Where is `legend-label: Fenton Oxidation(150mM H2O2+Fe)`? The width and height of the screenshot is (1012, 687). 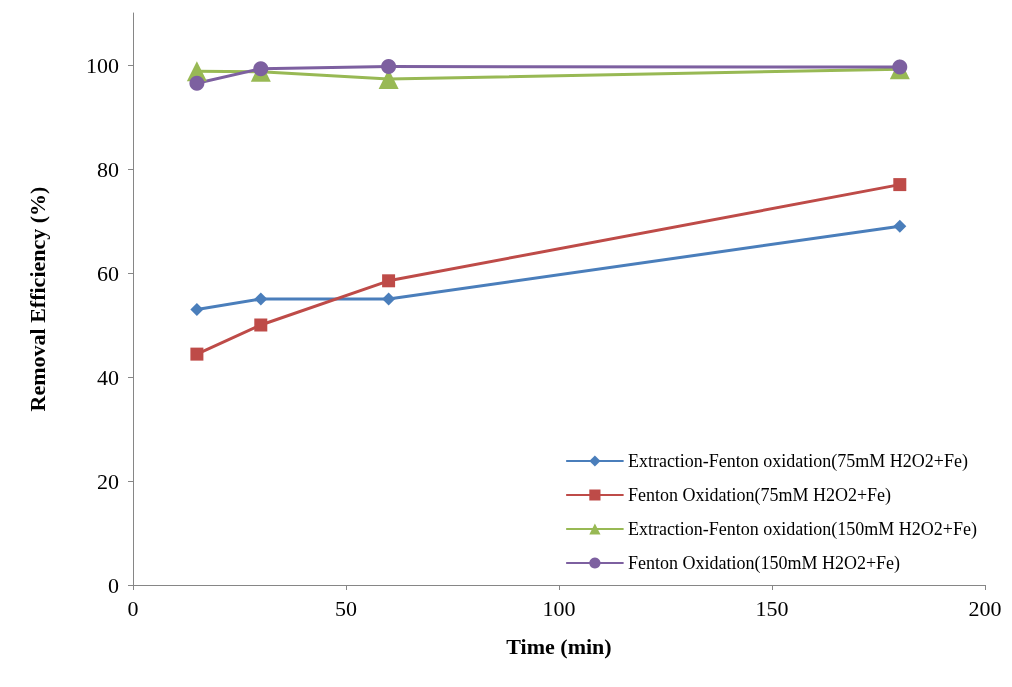
legend-label: Fenton Oxidation(150mM H2O2+Fe) is located at coordinates (764, 563).